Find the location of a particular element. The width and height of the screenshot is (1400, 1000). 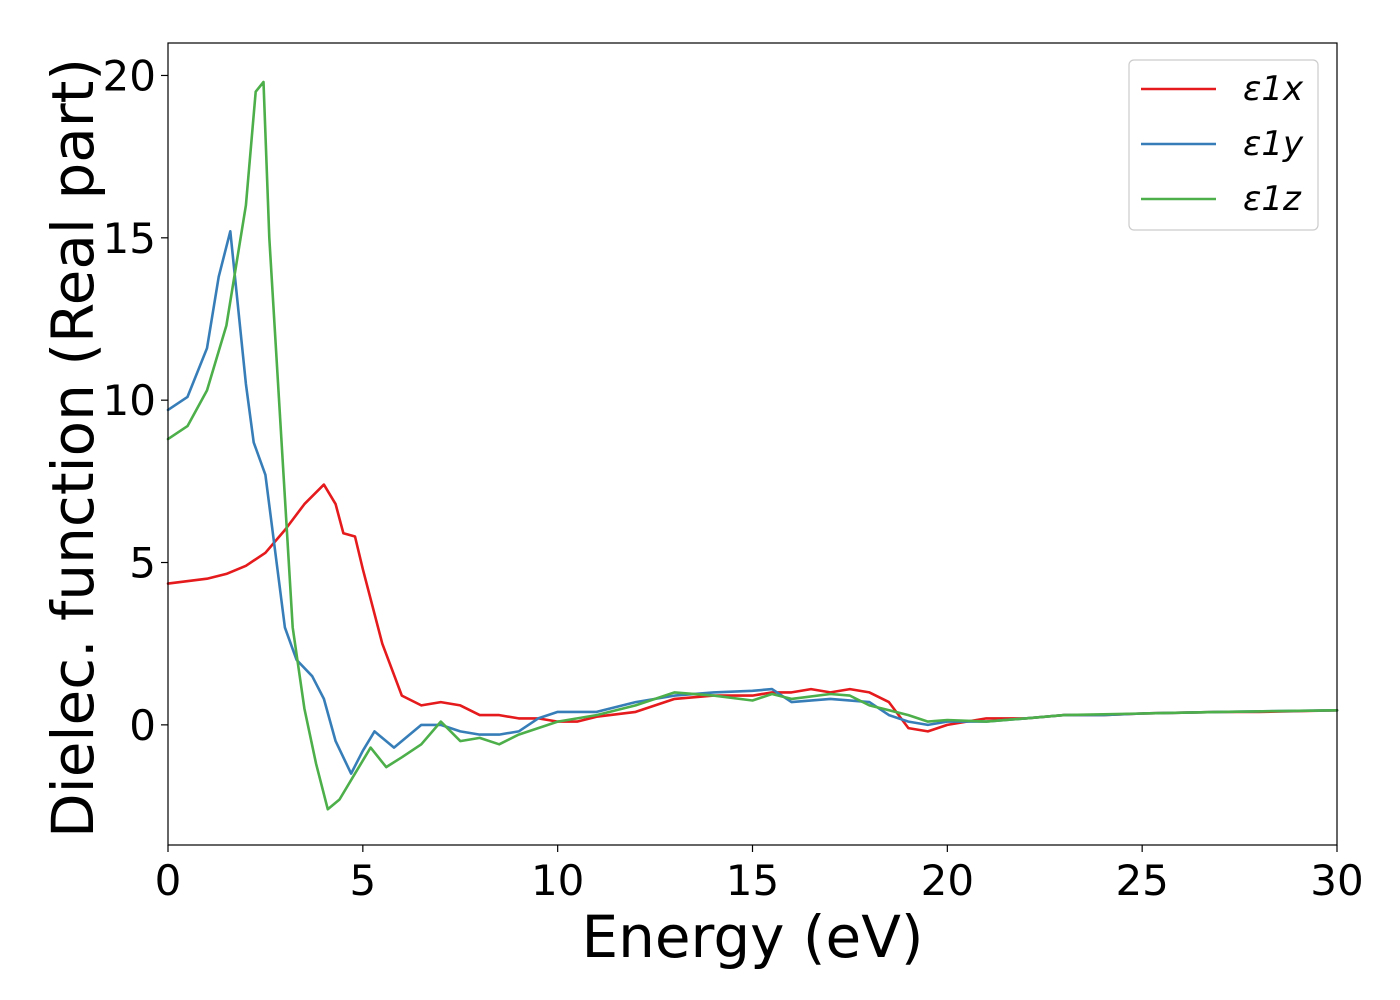

legend-label-1: ε1x is located at coordinates (1273, 89).